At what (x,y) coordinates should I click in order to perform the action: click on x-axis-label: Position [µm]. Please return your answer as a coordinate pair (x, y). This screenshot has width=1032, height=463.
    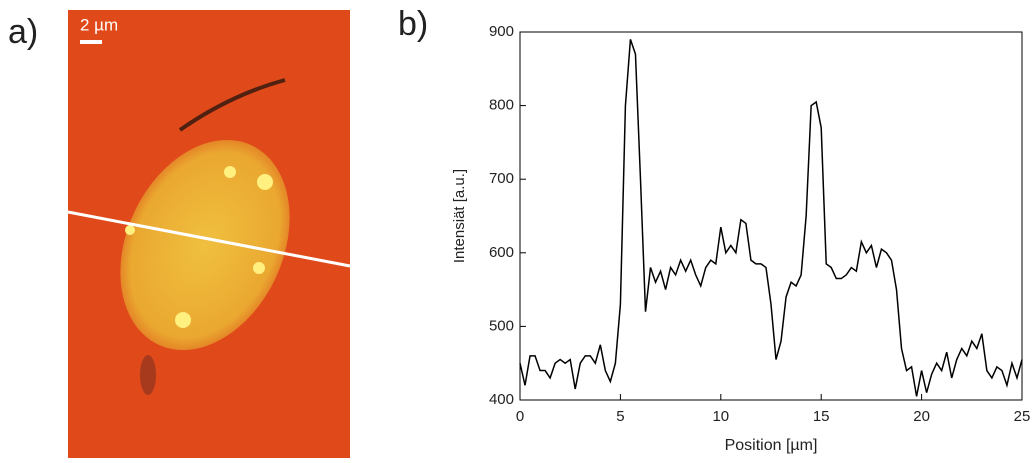
    Looking at the image, I should click on (771, 445).